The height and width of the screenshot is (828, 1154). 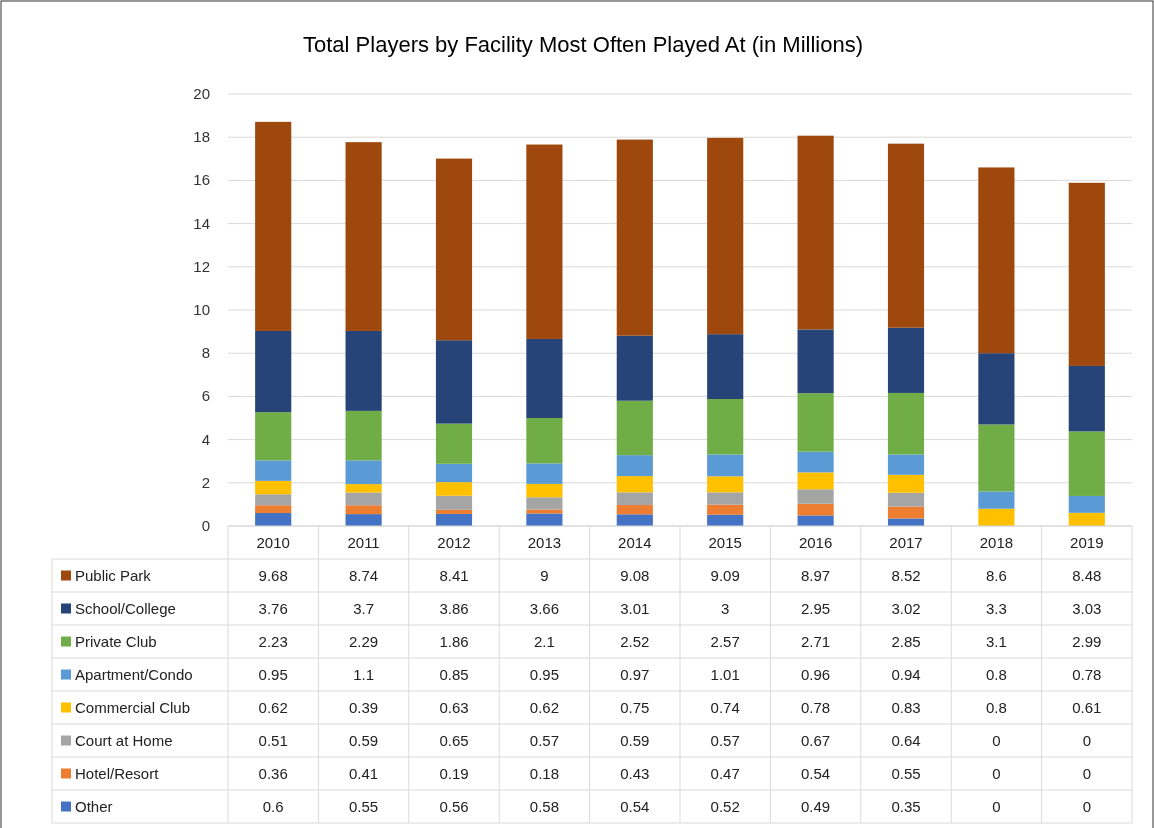 What do you see at coordinates (205, 353) in the screenshot?
I see `y-tick-label: 8` at bounding box center [205, 353].